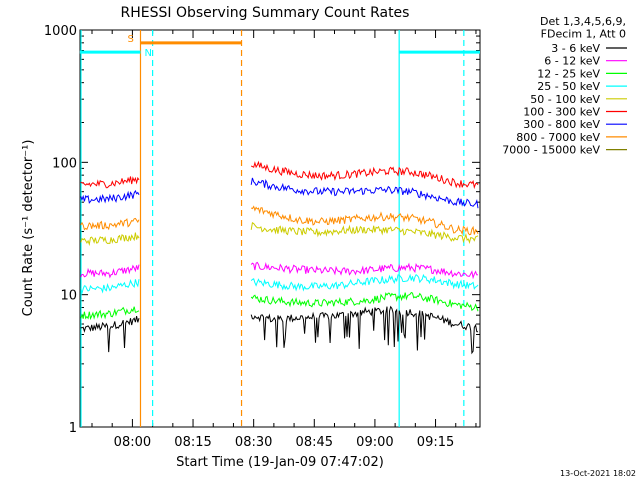 This screenshot has height=480, width=640. I want to click on legend-label: 25 - 50 keV, so click(568, 86).